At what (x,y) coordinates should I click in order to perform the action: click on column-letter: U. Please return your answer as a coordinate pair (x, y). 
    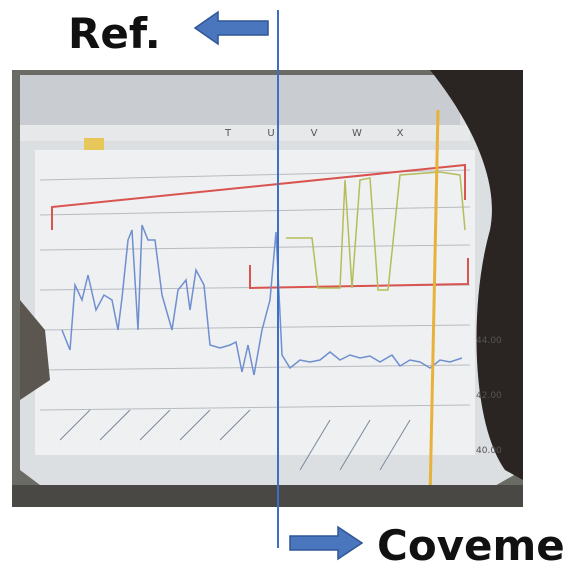
    Looking at the image, I should click on (270, 133).